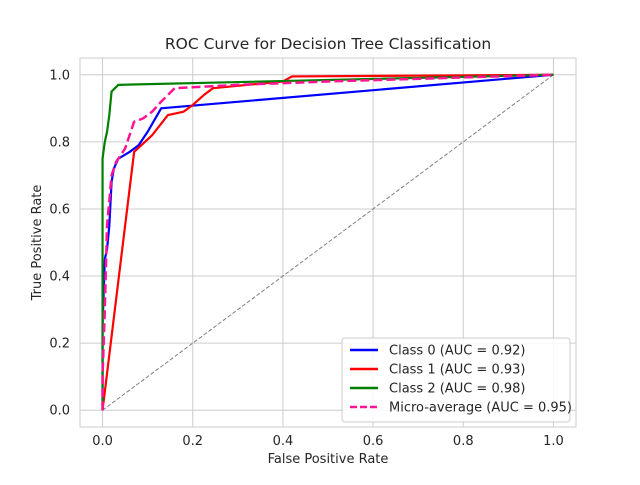 The height and width of the screenshot is (485, 640). I want to click on legend-box, so click(456, 380).